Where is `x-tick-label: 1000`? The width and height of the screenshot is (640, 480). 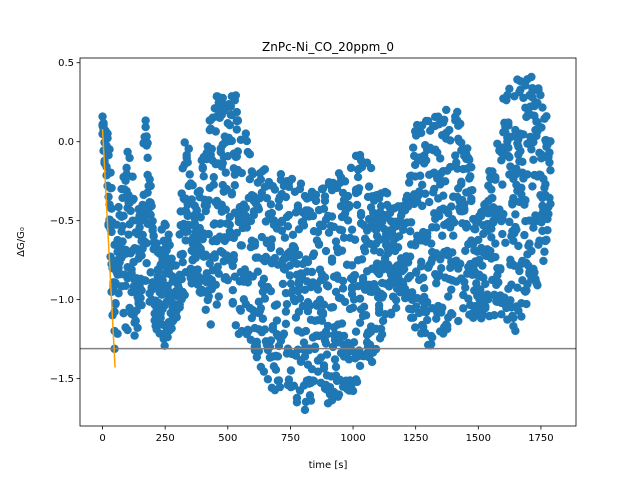
x-tick-label: 1000 is located at coordinates (352, 438).